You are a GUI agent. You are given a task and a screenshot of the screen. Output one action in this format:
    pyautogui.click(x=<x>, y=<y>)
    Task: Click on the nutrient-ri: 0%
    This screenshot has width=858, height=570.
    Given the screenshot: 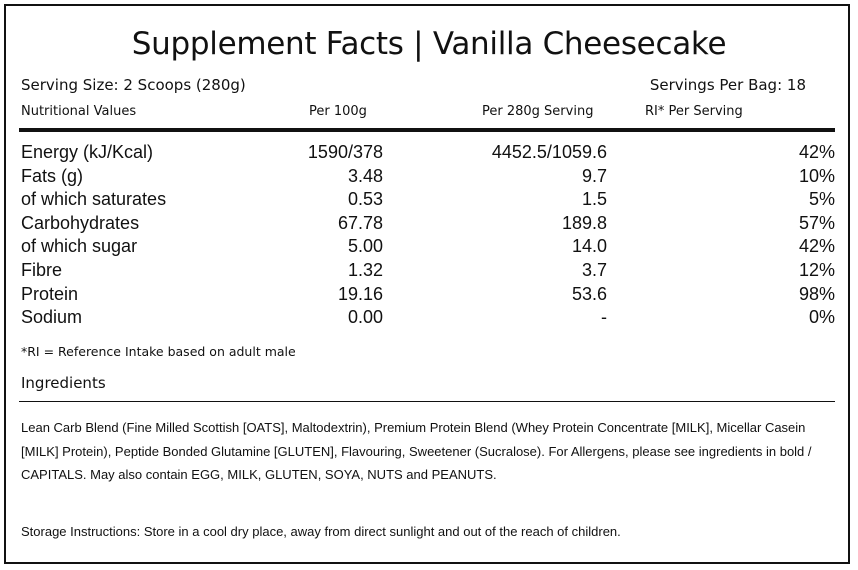 What is the action you would take?
    pyautogui.click(x=821, y=317)
    